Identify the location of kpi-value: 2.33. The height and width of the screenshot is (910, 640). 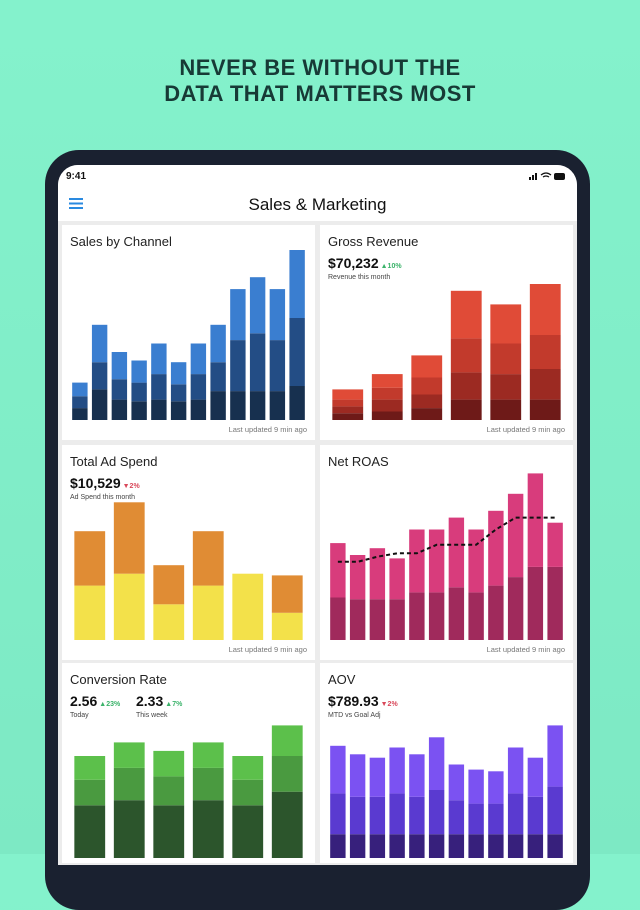
(150, 701).